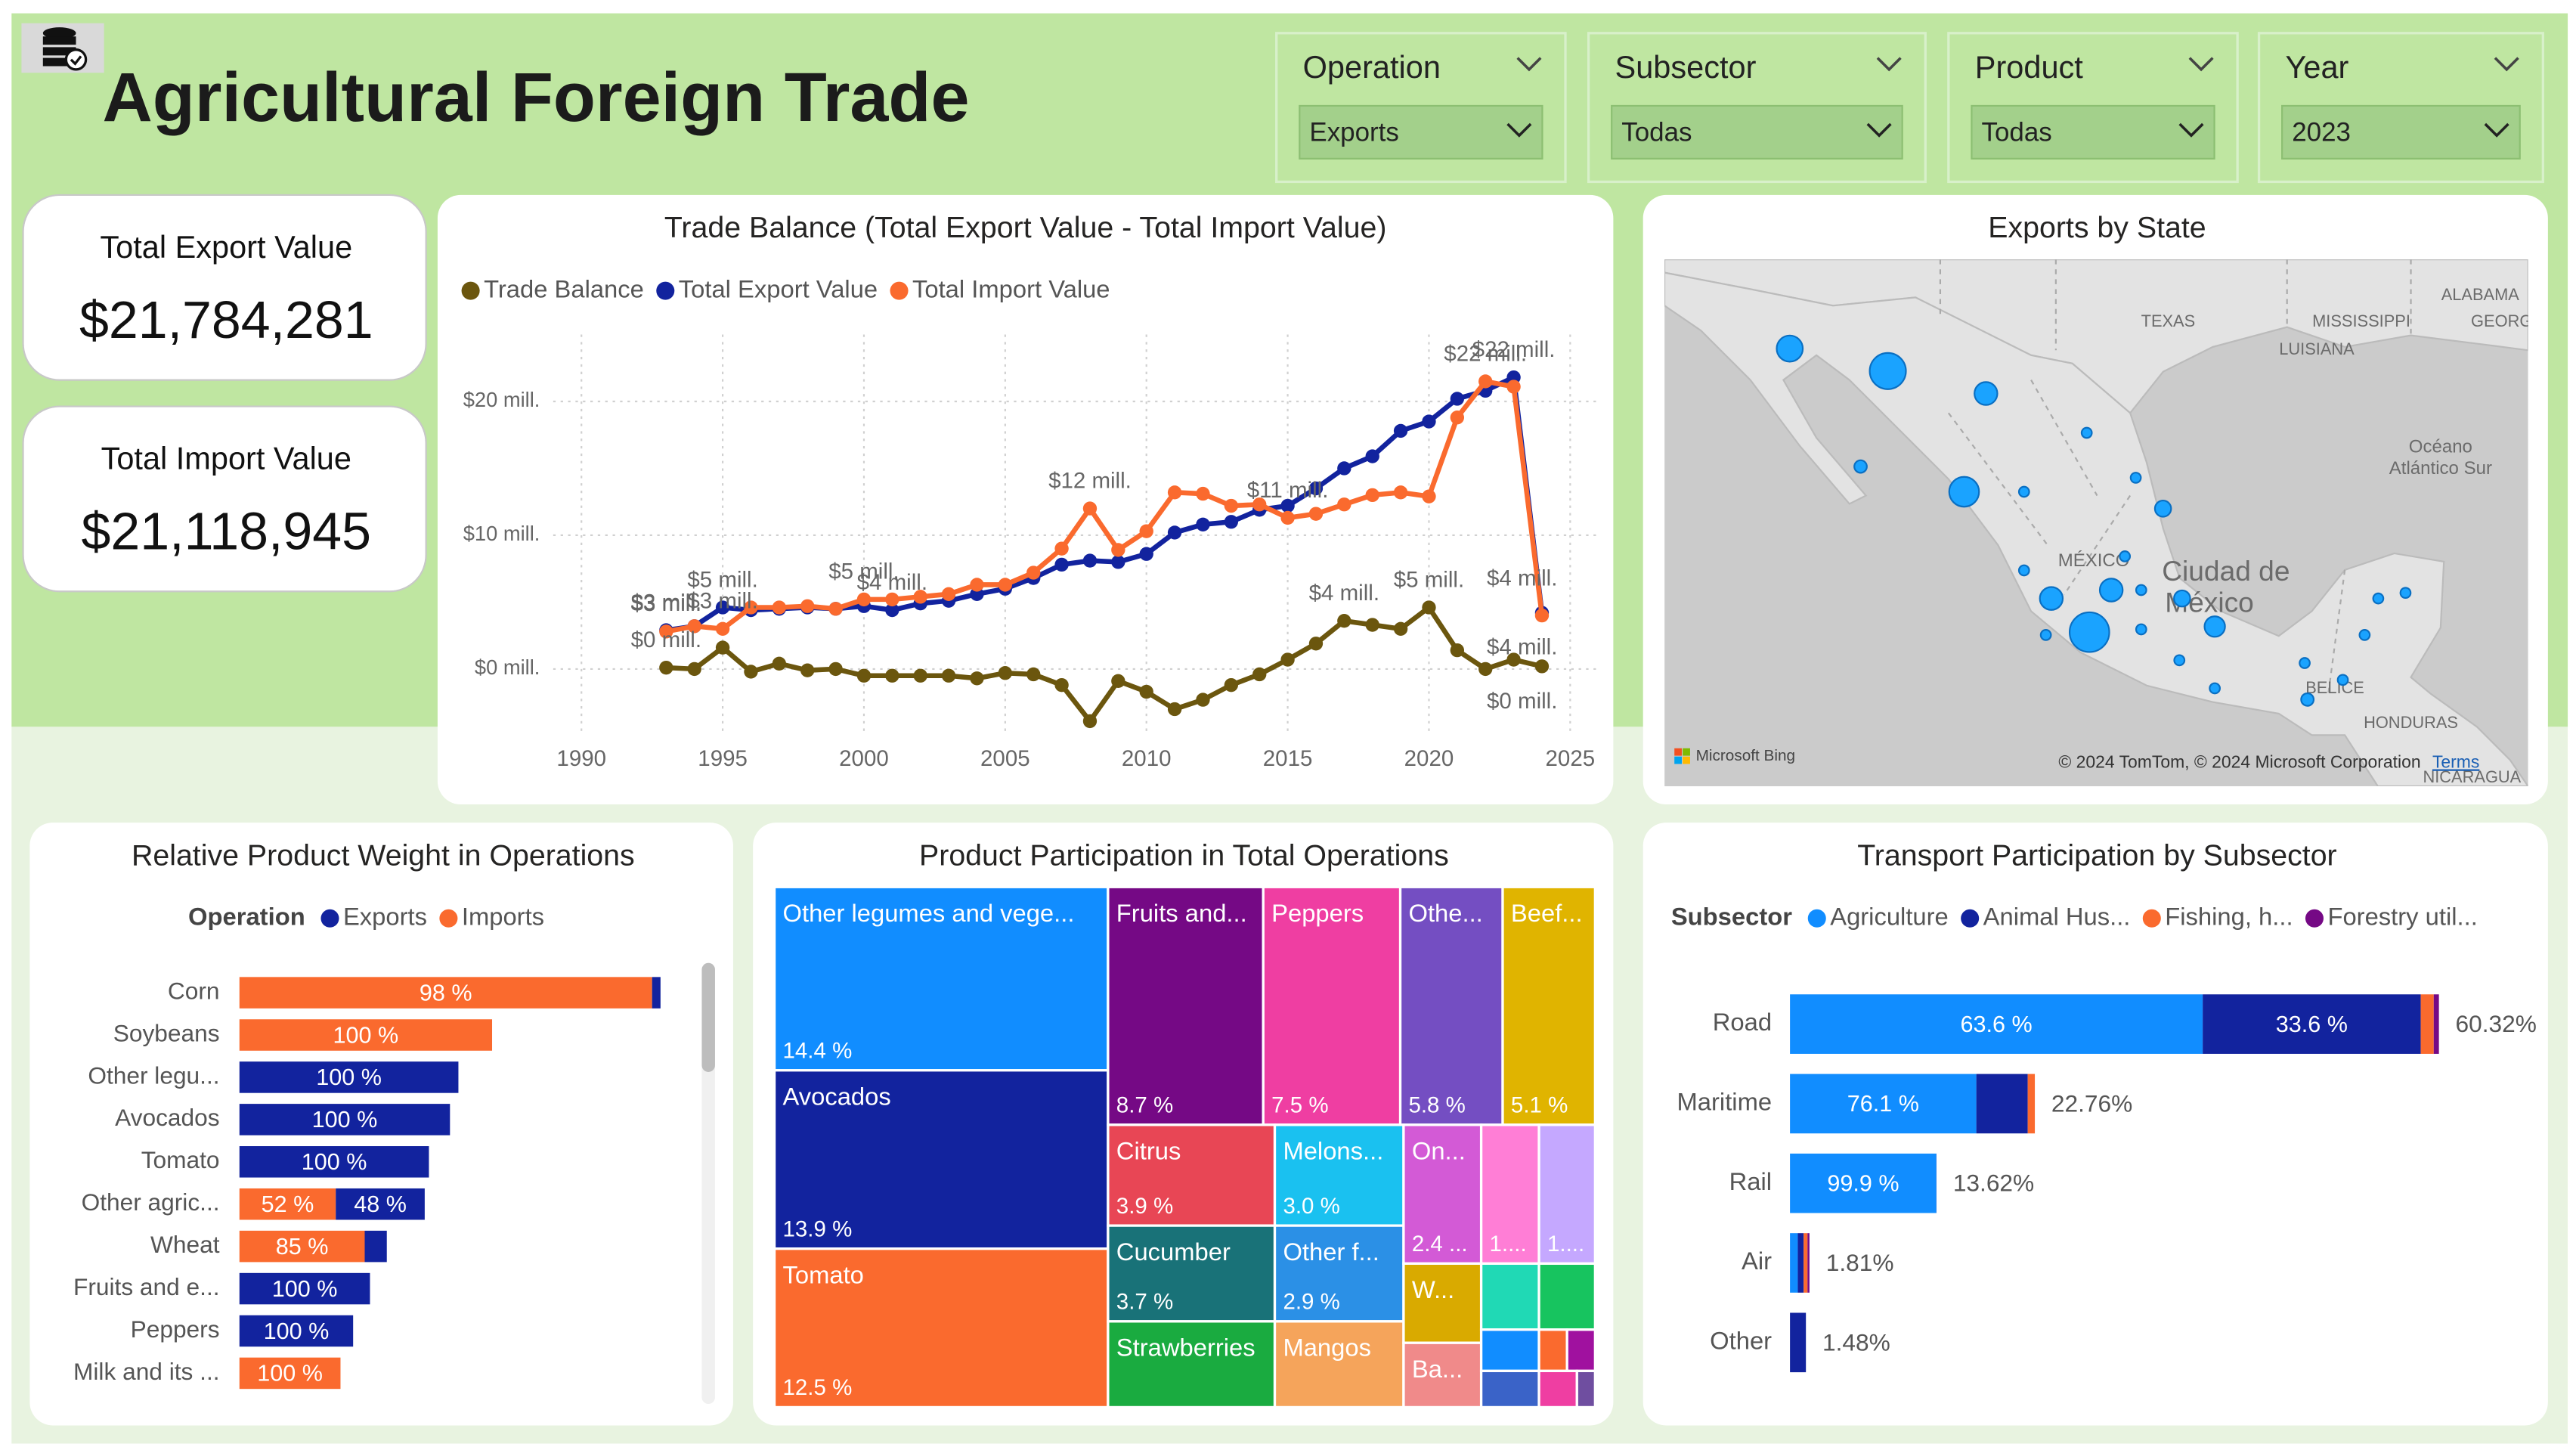 The height and width of the screenshot is (1447, 2576). Describe the element at coordinates (501, 400) in the screenshot. I see `y-tick-label: $20 mill.` at that location.